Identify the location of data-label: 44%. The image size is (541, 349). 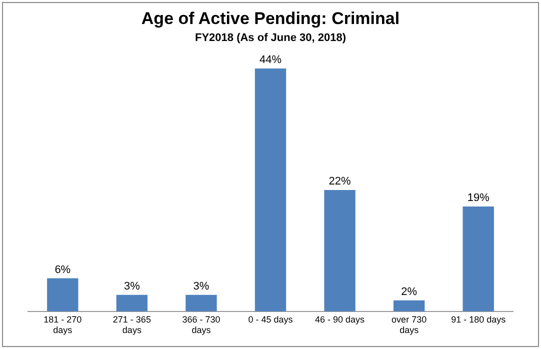
(270, 60).